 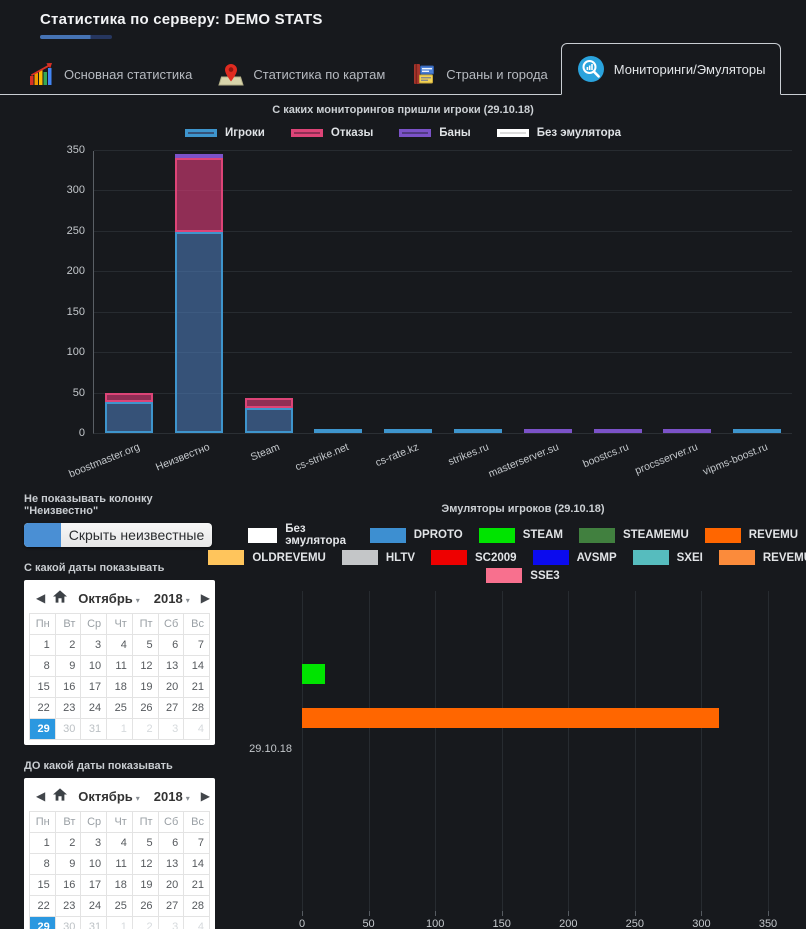 What do you see at coordinates (171, 864) in the screenshot?
I see `calendar-to-day-13: 13` at bounding box center [171, 864].